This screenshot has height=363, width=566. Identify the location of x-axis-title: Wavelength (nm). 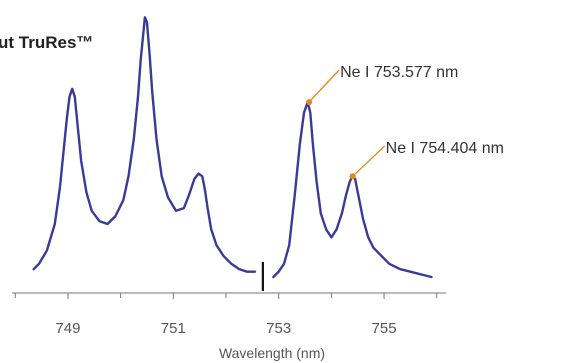
(272, 353).